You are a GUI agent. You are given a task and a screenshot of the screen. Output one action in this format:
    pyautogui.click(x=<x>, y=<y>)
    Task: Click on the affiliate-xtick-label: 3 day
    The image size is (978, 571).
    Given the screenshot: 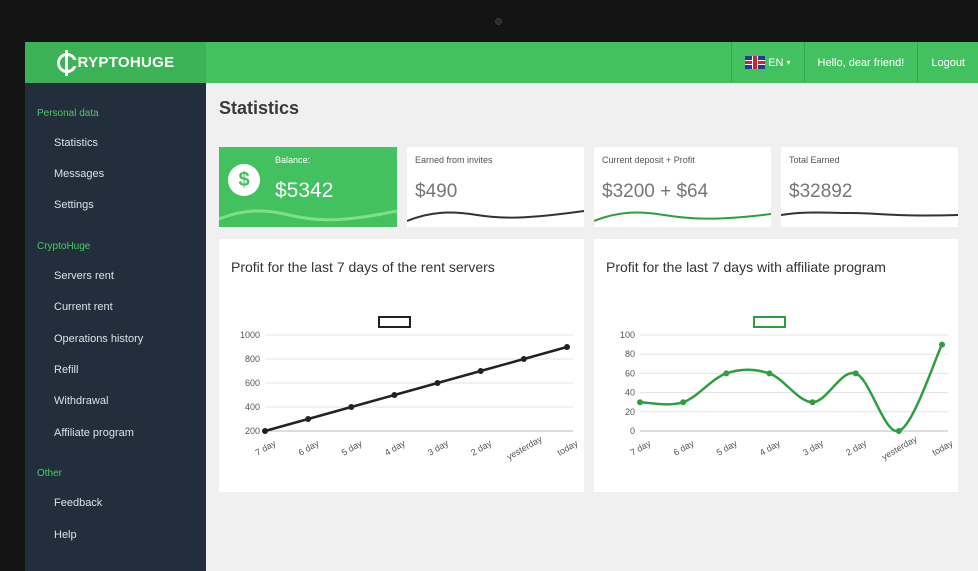 What is the action you would take?
    pyautogui.click(x=813, y=448)
    